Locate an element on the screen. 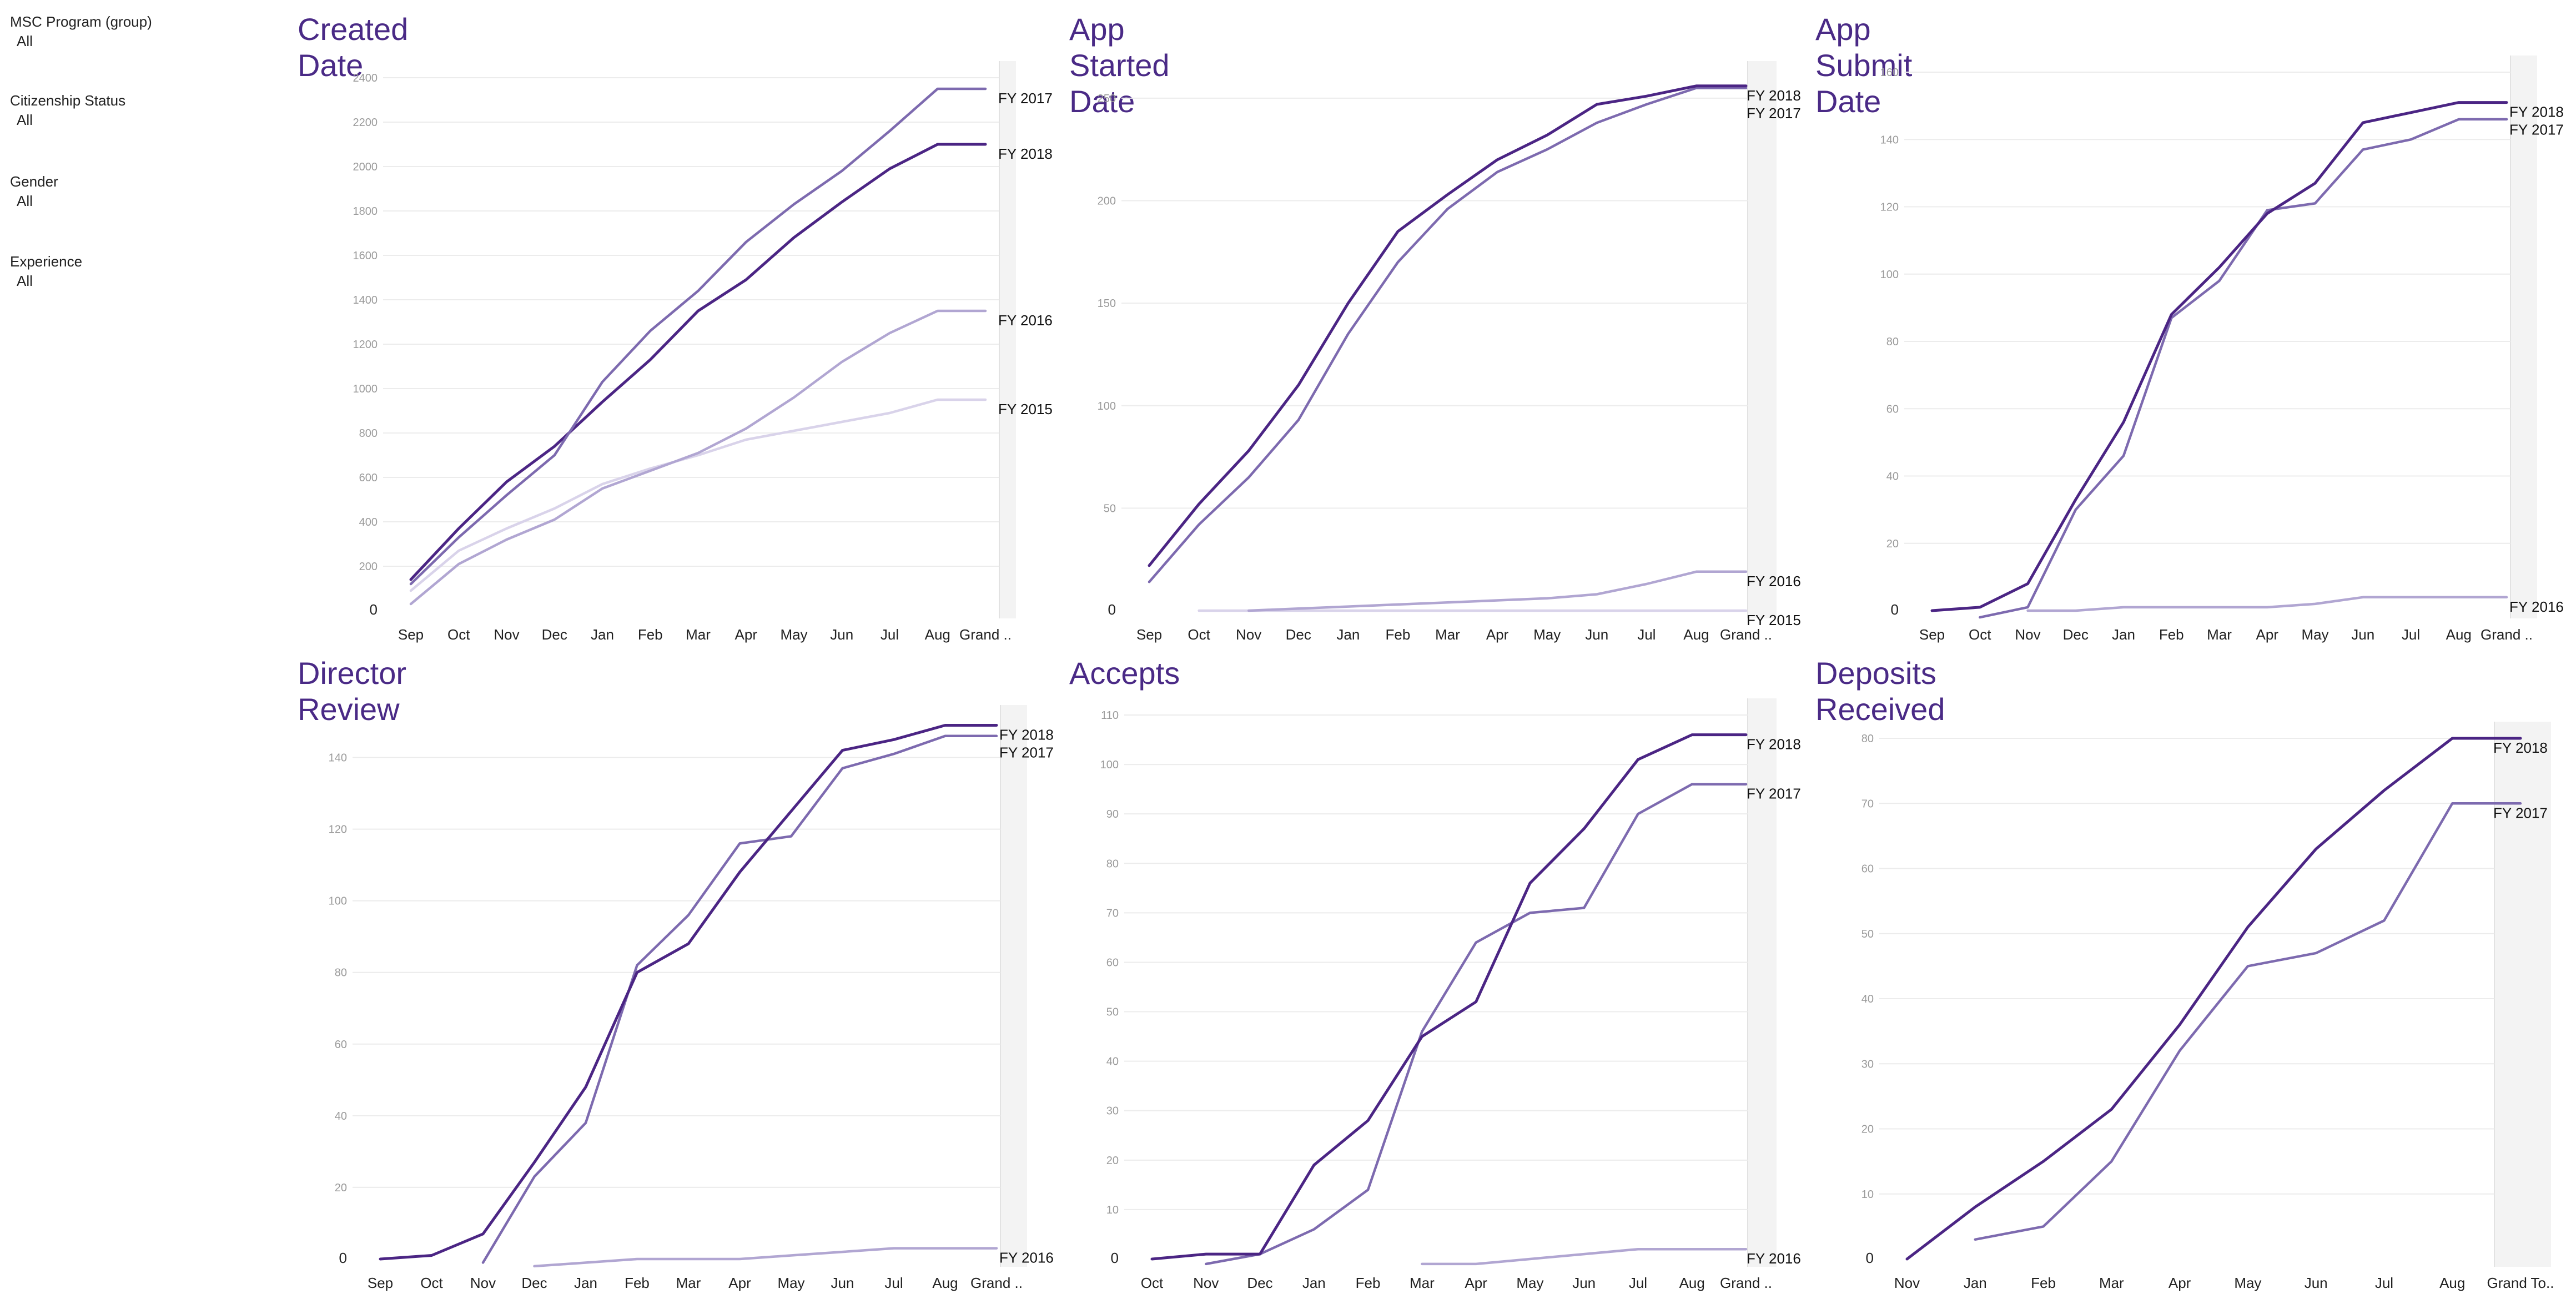 This screenshot has width=2576, height=1299. filter-gender: Gender All is located at coordinates (34, 191).